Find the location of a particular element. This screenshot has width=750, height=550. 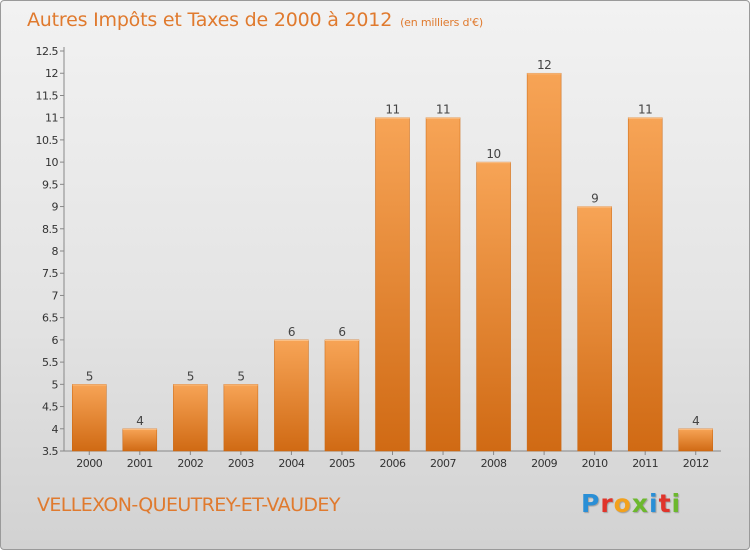

bar-2008 is located at coordinates (493, 306).